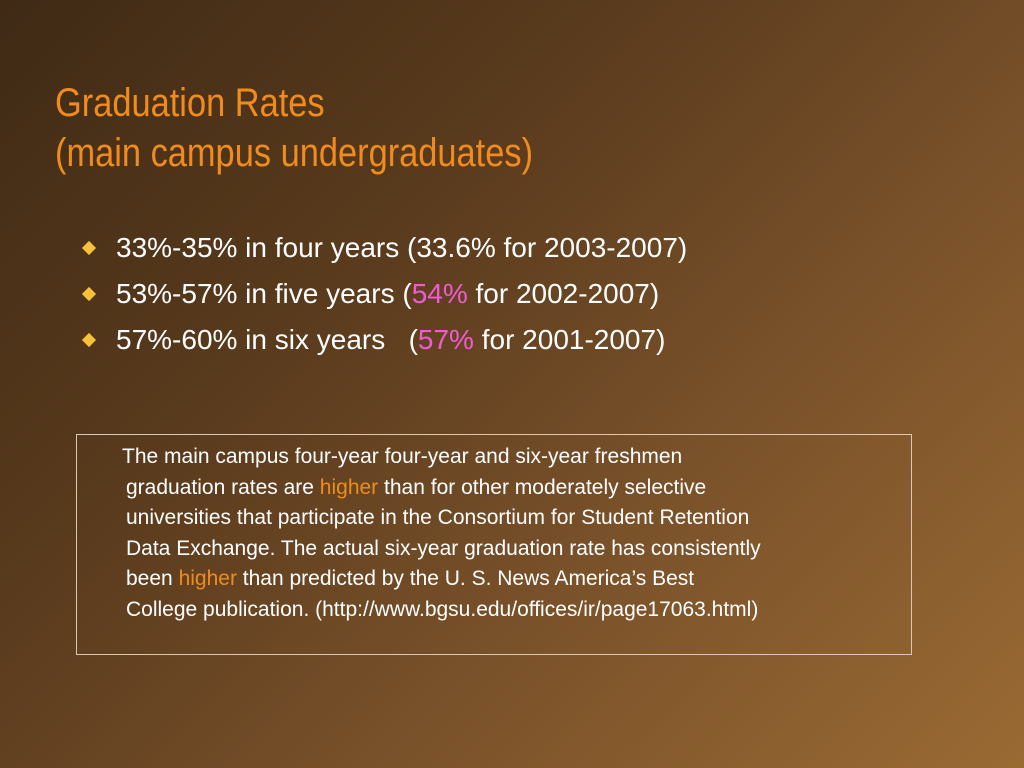  What do you see at coordinates (152, 578) in the screenshot?
I see `note-text-span: been` at bounding box center [152, 578].